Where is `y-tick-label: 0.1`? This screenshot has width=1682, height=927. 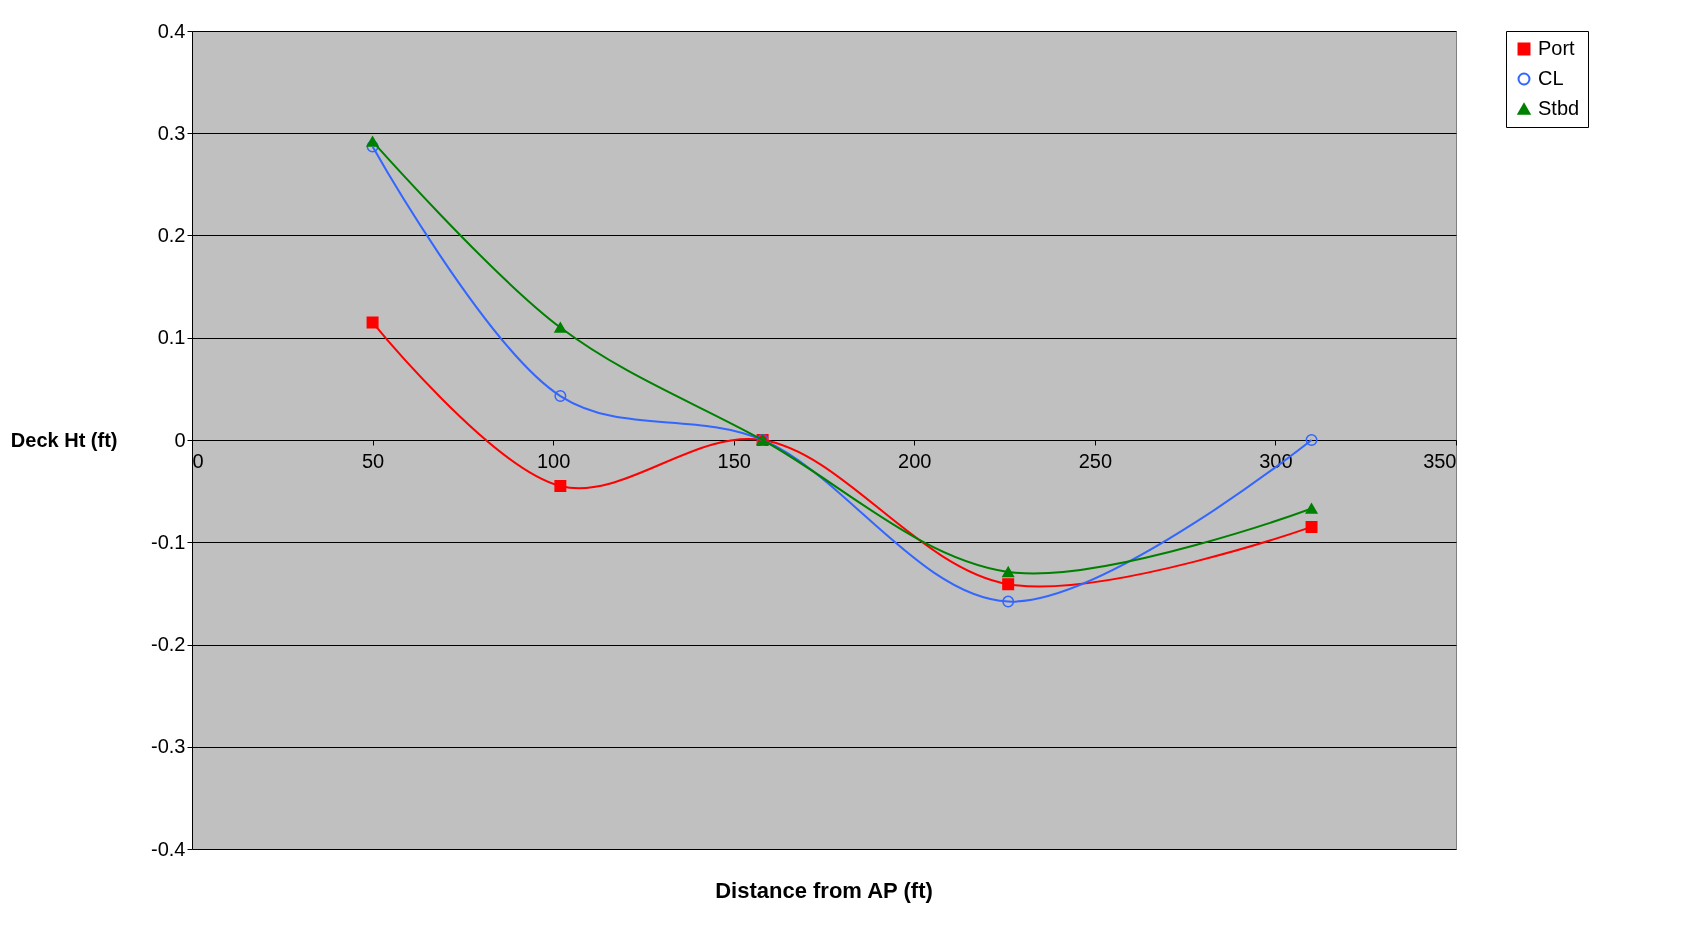 y-tick-label: 0.1 is located at coordinates (171, 337).